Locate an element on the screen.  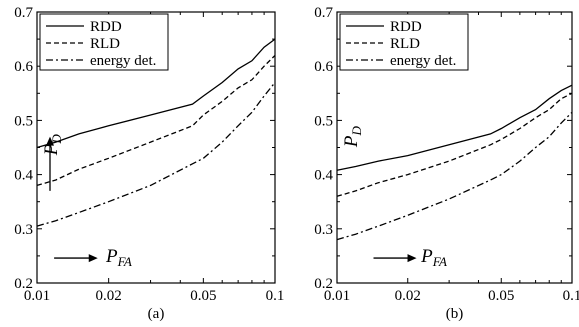
series-line-rld is located at coordinates (454, 144).